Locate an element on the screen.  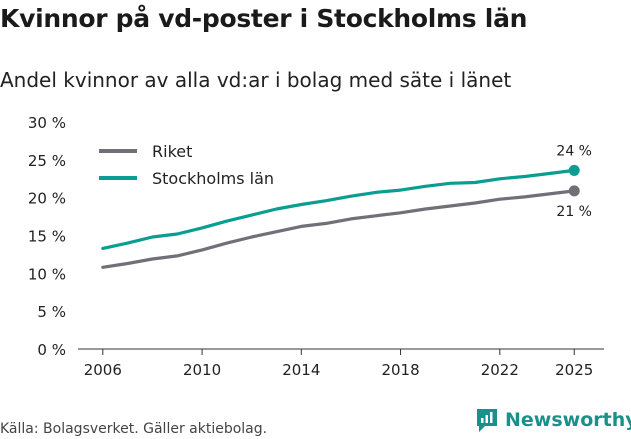
newsworthy-icon is located at coordinates (487, 420).